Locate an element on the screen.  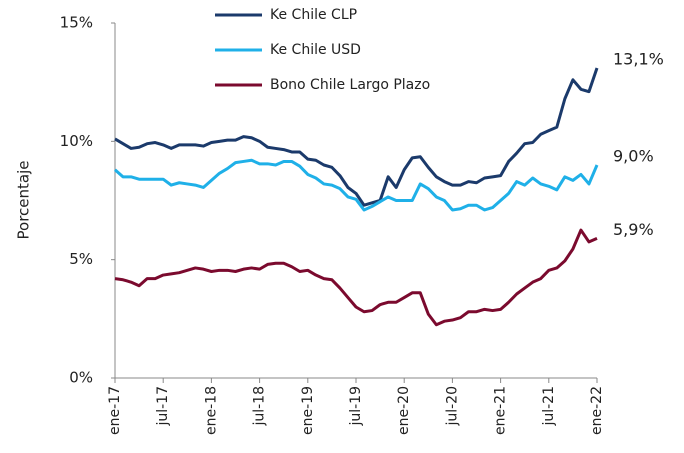
end-label: 9,0% is located at coordinates (633, 156).